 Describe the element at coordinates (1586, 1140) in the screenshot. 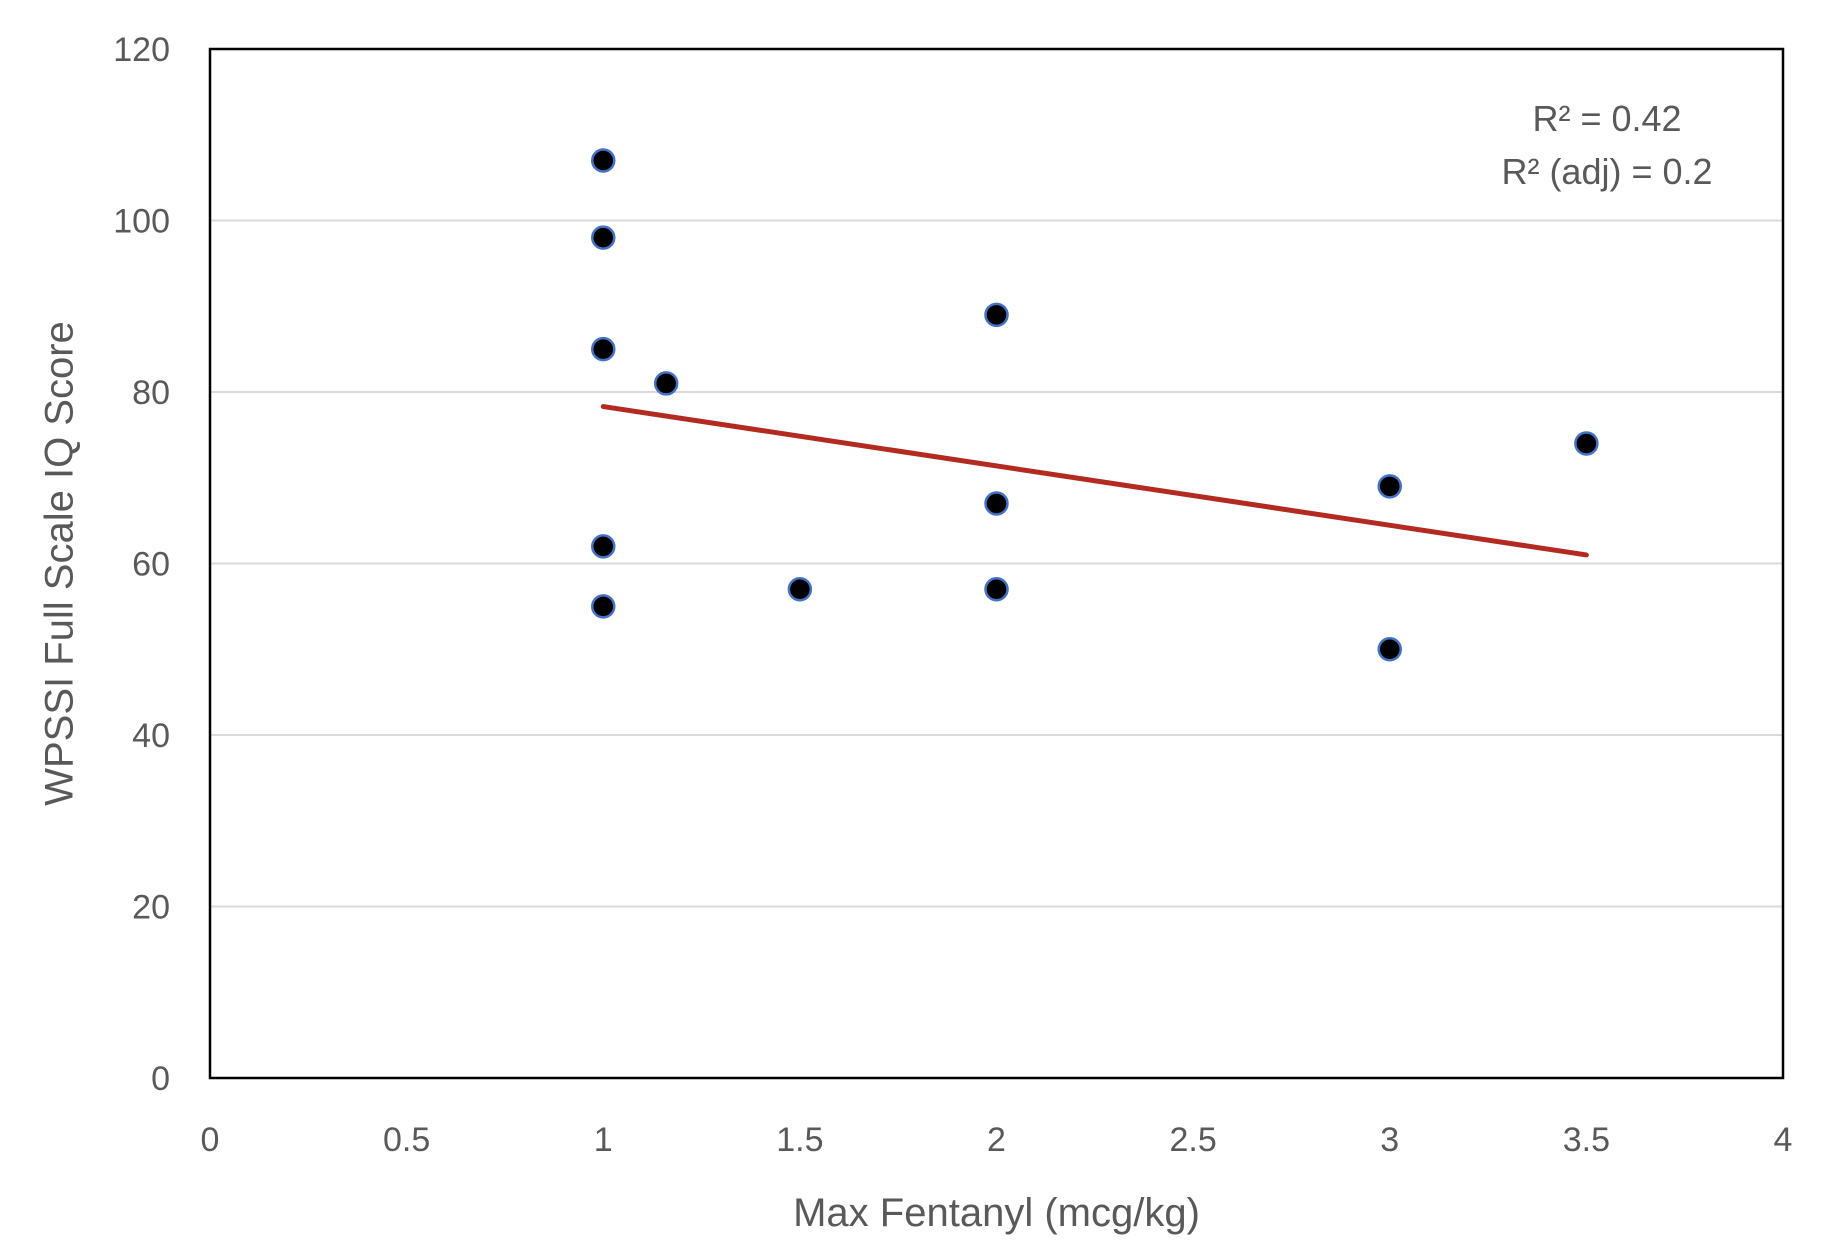

I see `x-tick-label: 3.5` at that location.